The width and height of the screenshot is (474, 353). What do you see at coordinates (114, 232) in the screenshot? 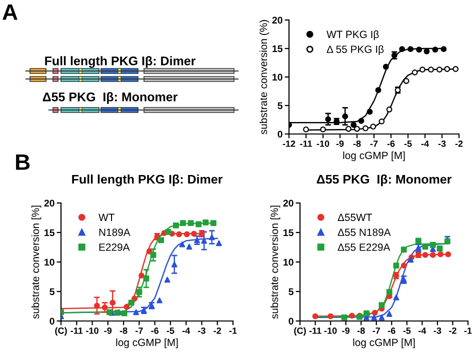
I see `legend-label: N189A` at bounding box center [114, 232].